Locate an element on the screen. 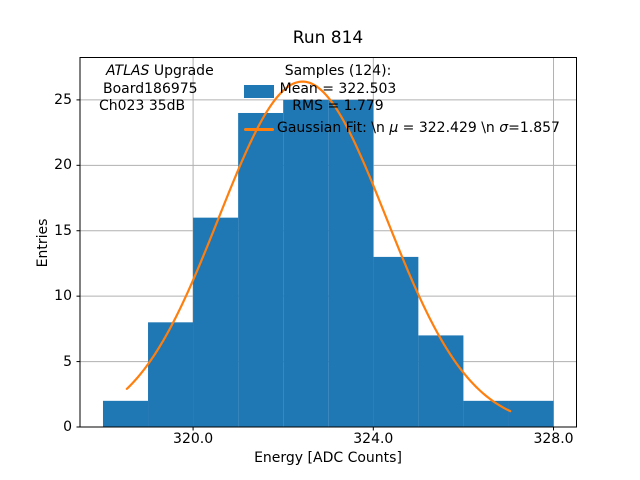 Image resolution: width=640 pixels, height=480 pixels. chart-title: Run 814 is located at coordinates (328, 38).